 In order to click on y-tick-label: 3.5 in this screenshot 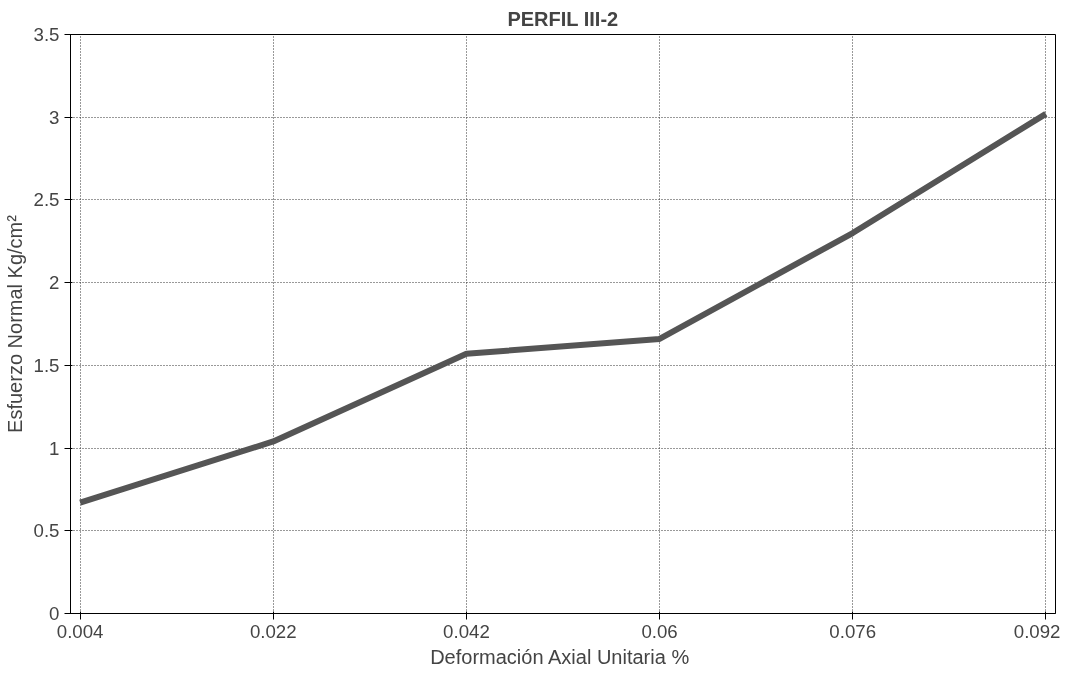, I will do `click(46, 34)`.